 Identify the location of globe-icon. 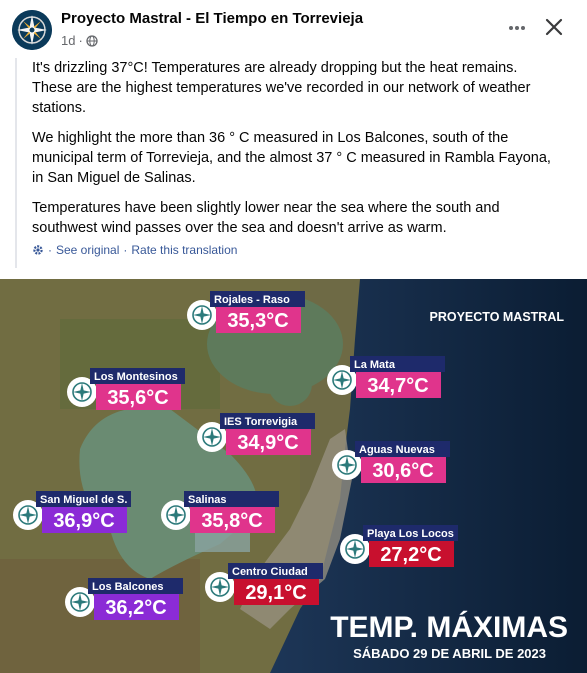
(92, 40).